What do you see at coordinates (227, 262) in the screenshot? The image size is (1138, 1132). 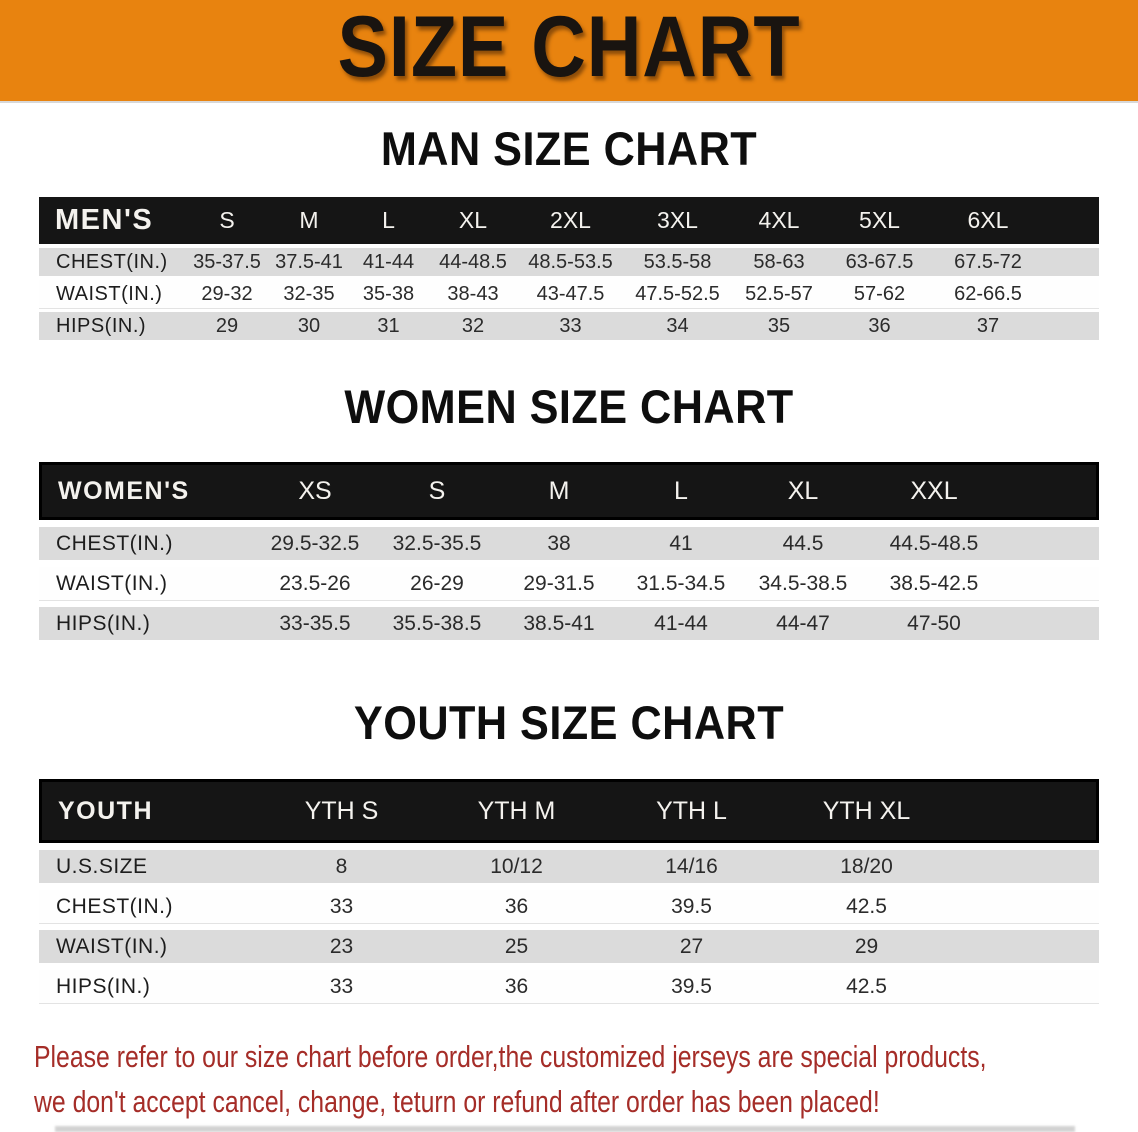 I see `size-value-cell: 35-37.5` at bounding box center [227, 262].